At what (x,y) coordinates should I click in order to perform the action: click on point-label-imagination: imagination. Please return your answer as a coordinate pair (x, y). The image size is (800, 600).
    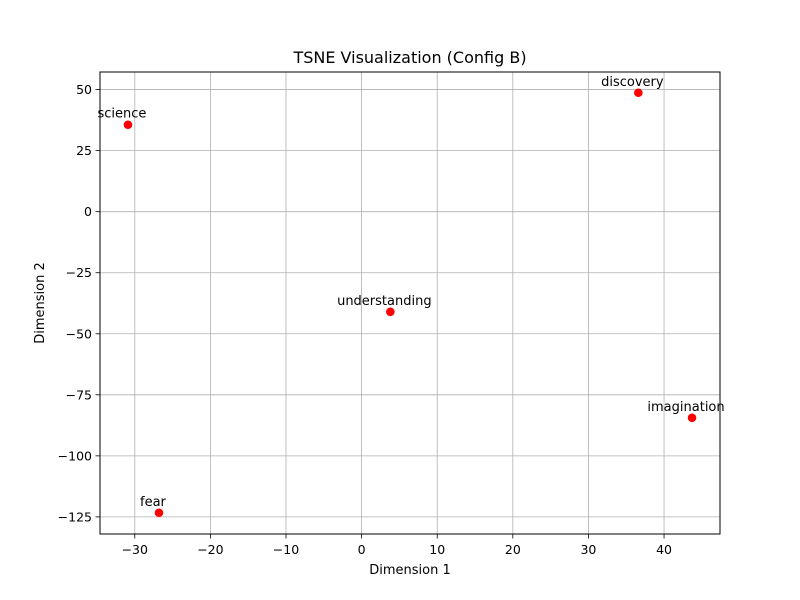
    Looking at the image, I should click on (685, 407).